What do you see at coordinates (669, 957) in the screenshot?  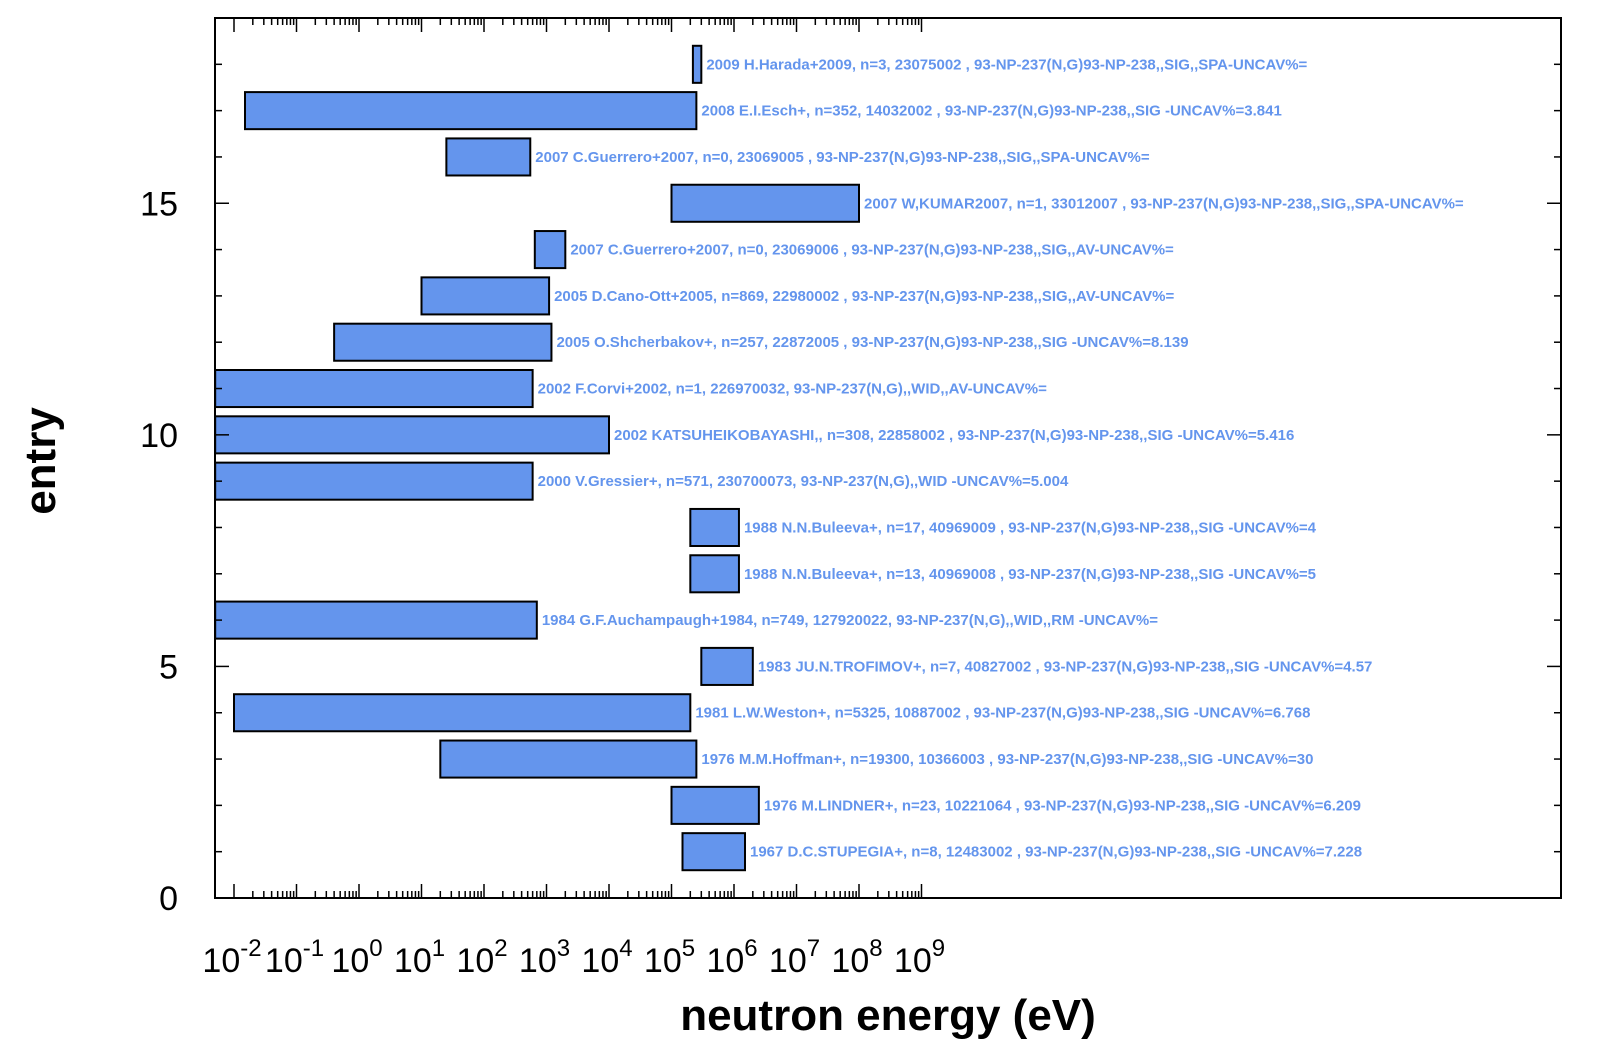 I see `x-tick-label-7: 10⁵` at bounding box center [669, 957].